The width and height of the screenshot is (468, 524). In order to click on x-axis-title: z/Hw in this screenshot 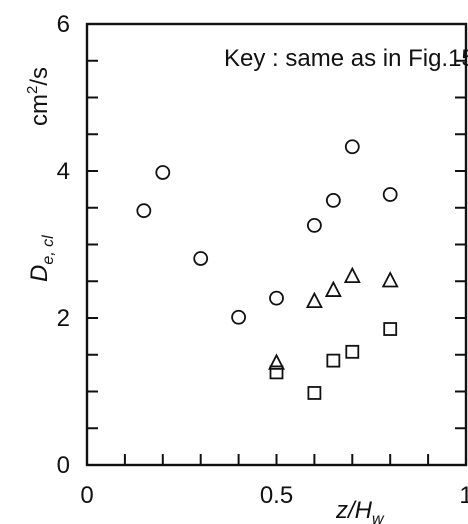, I will do `click(360, 510)`.